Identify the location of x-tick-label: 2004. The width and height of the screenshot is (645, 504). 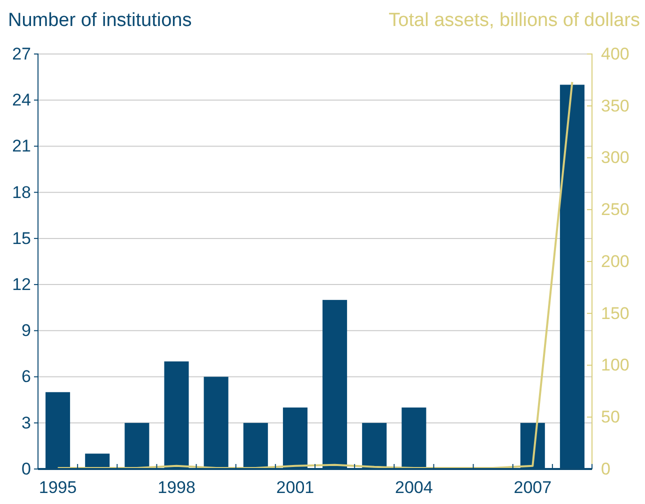
(414, 488).